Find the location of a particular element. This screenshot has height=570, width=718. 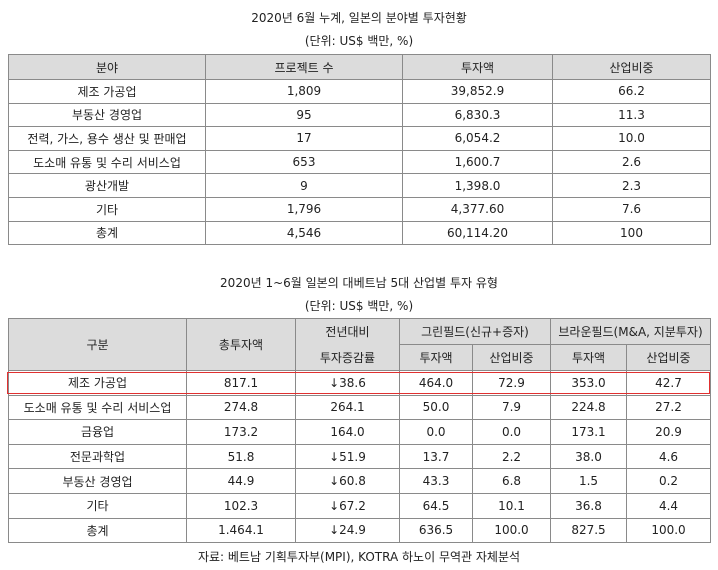

col-yoy-line2: 투자증감률 is located at coordinates (347, 357).